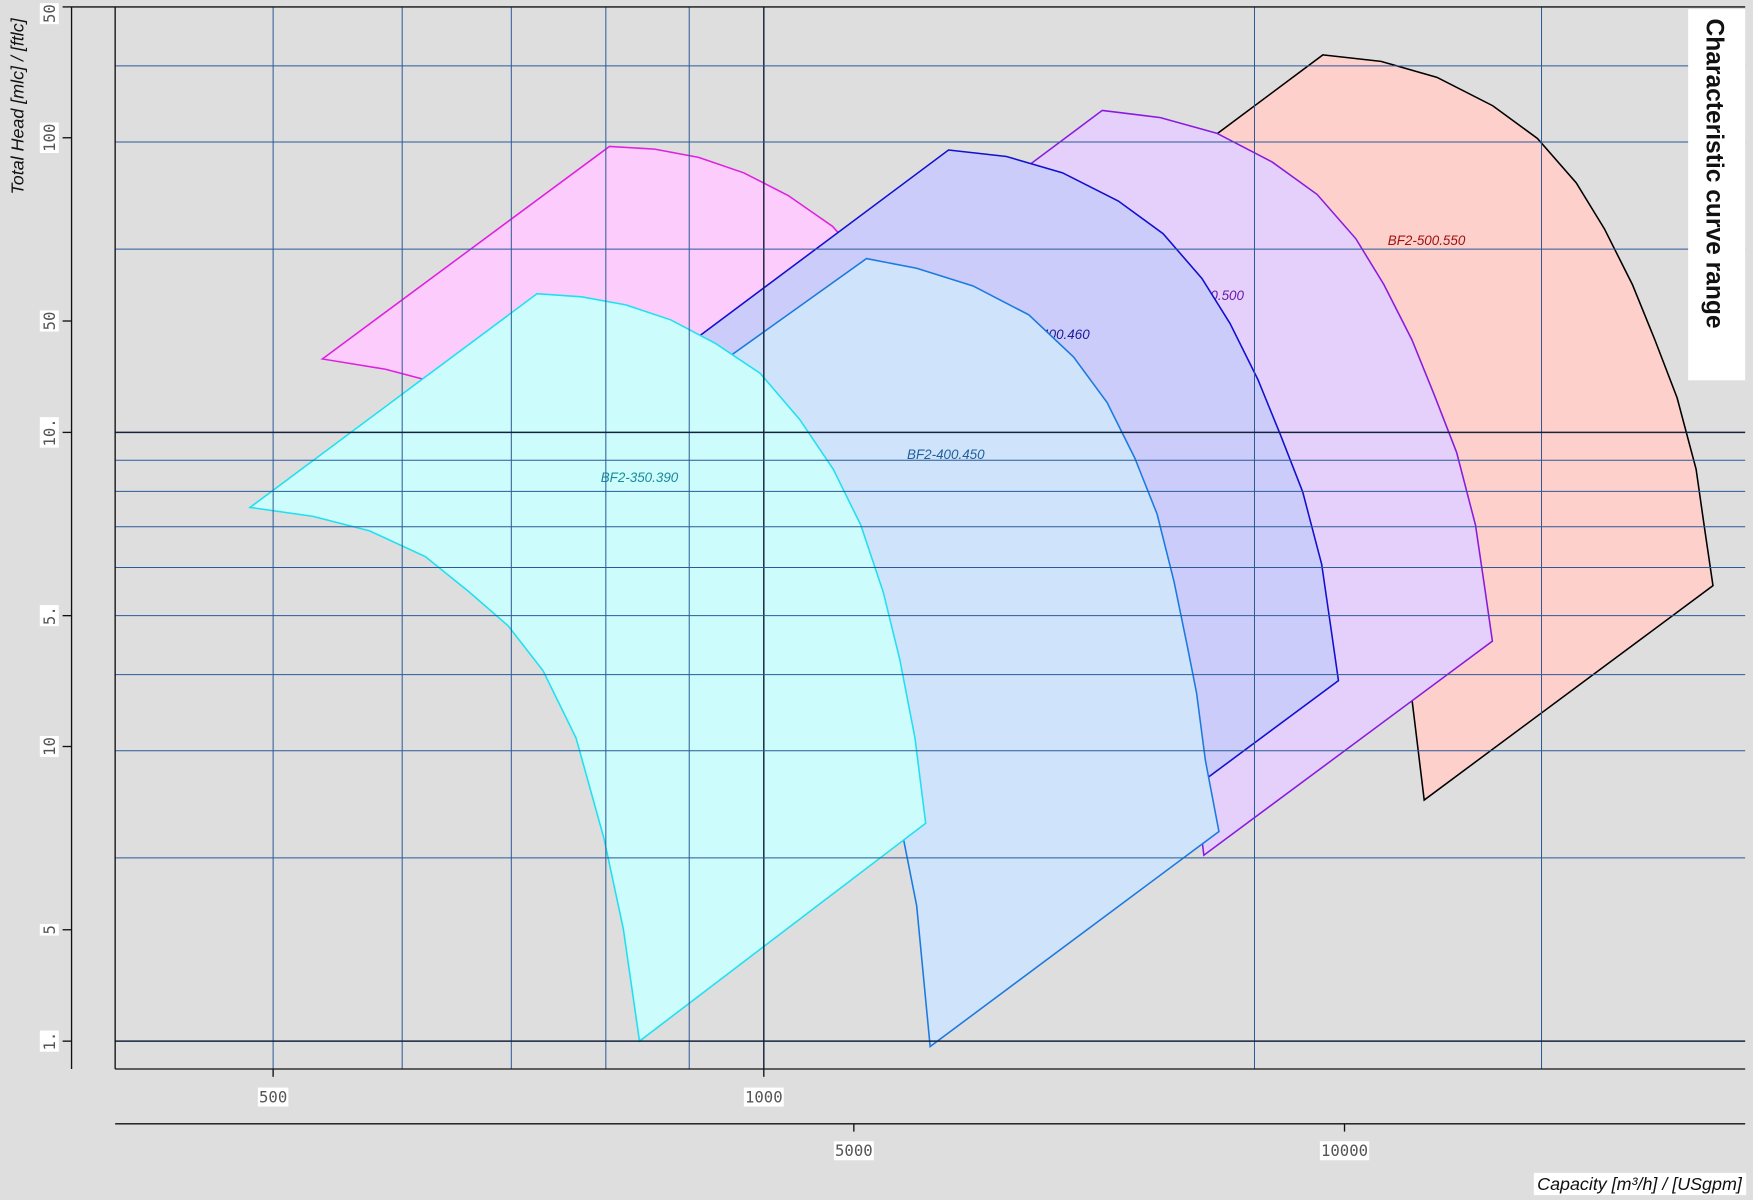  I want to click on x-axis-title: Capacity [m³/h] / [USgpm], so click(1640, 1184).